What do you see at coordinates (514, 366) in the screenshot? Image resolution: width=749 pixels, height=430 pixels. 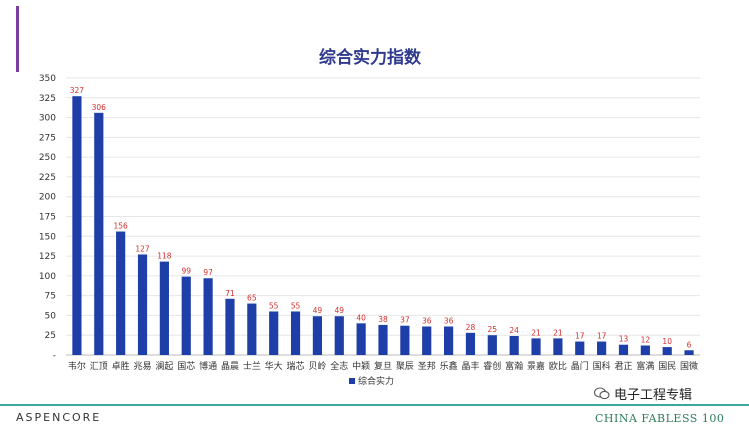 I see `x-tick-label: 富瀚` at bounding box center [514, 366].